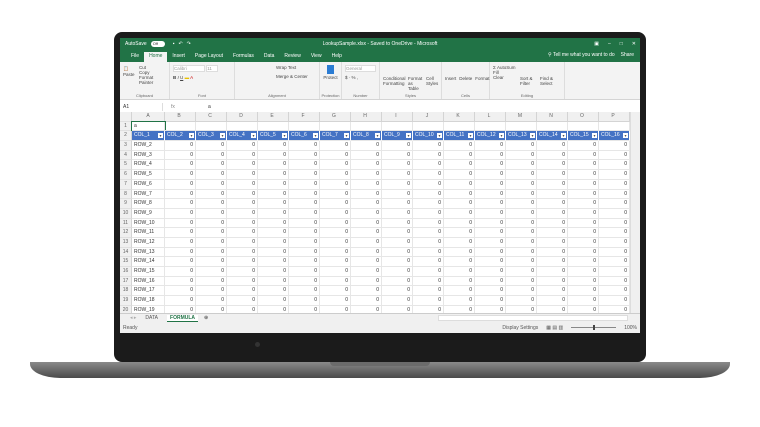 The height and width of the screenshot is (427, 760). I want to click on column-header-O: O, so click(583, 117).